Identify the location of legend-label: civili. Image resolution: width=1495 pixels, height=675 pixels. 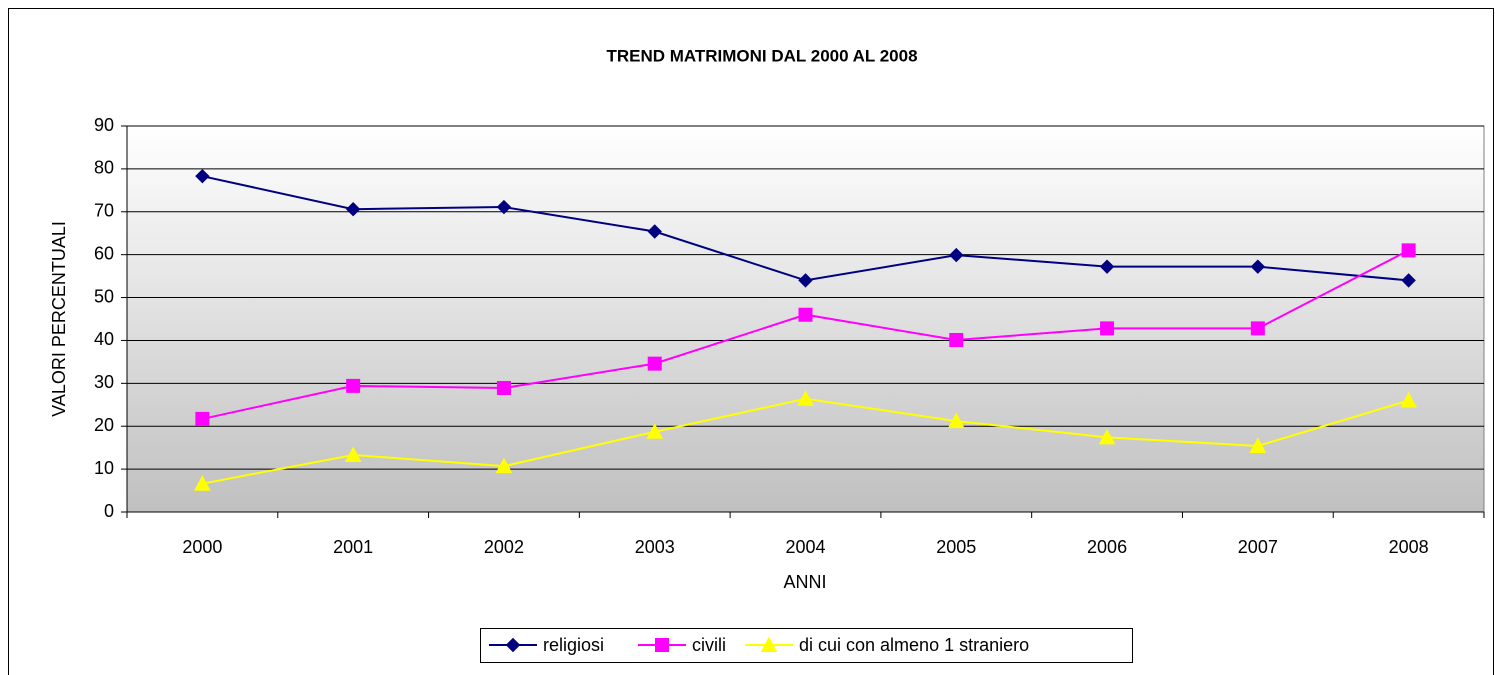
(709, 645).